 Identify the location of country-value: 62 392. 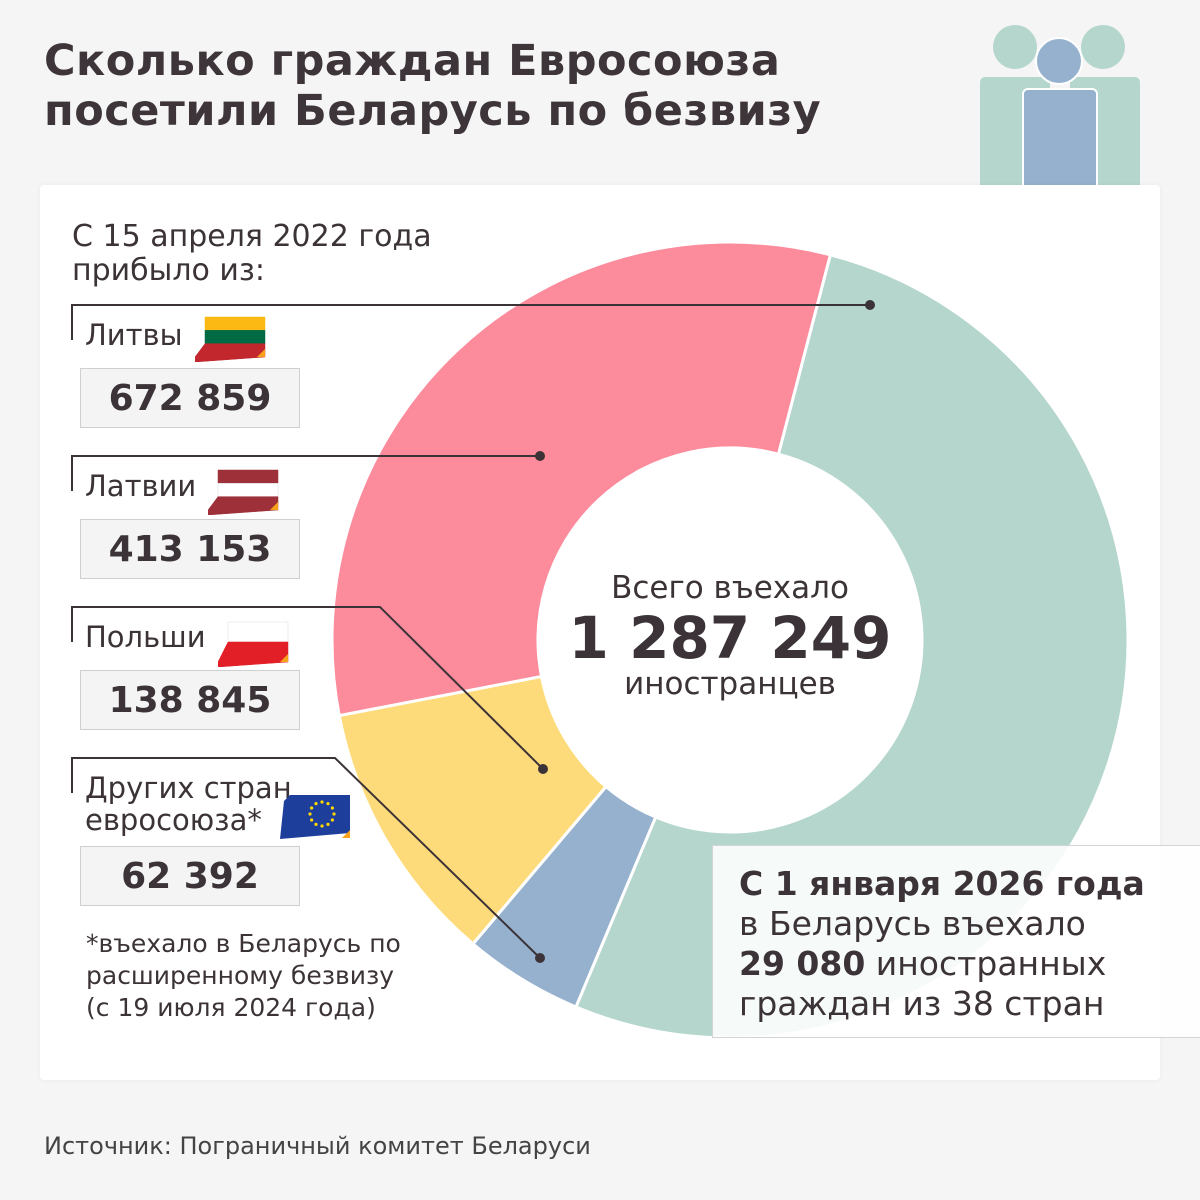
(190, 876).